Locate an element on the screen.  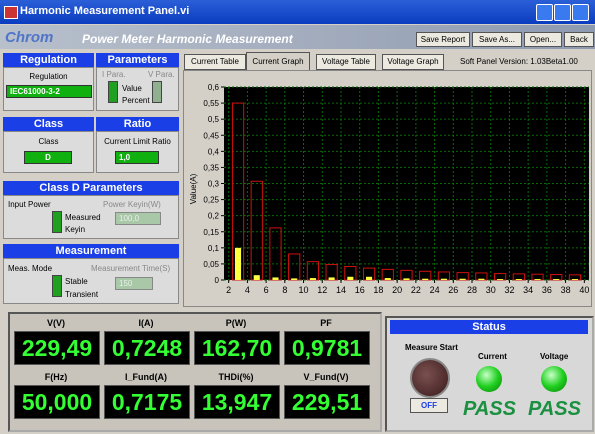
title-bar: Harmonic Measurement Panel.vi is located at coordinates (297, 12).